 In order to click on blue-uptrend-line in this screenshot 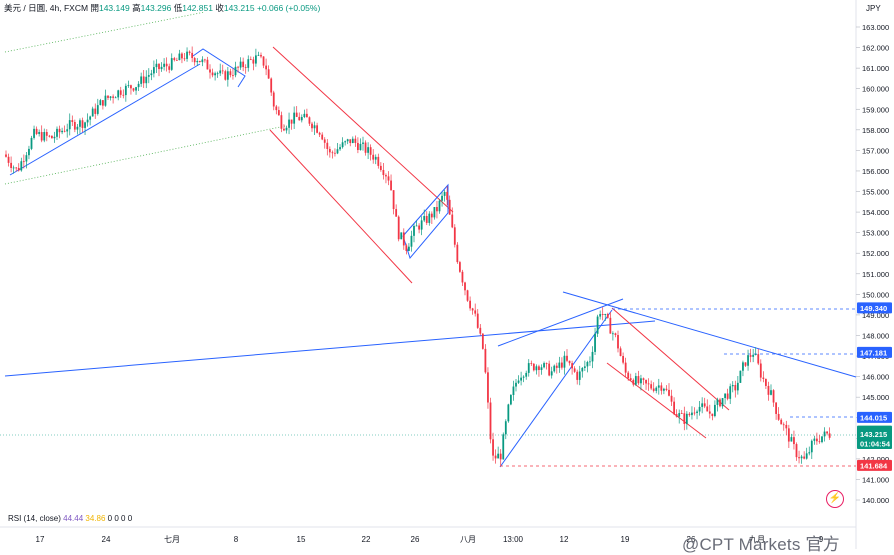, I will do `click(105, 119)`.